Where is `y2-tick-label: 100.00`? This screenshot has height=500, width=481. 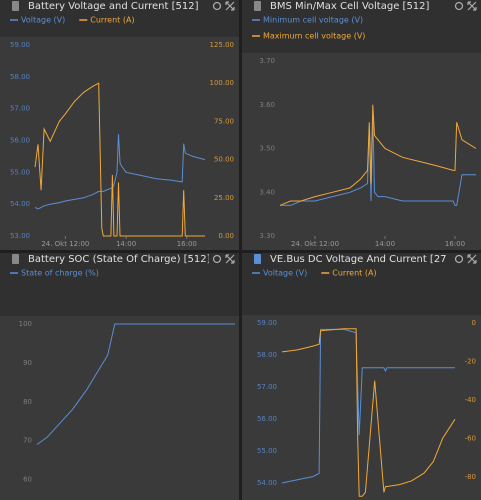 y2-tick-label: 100.00 is located at coordinates (222, 83).